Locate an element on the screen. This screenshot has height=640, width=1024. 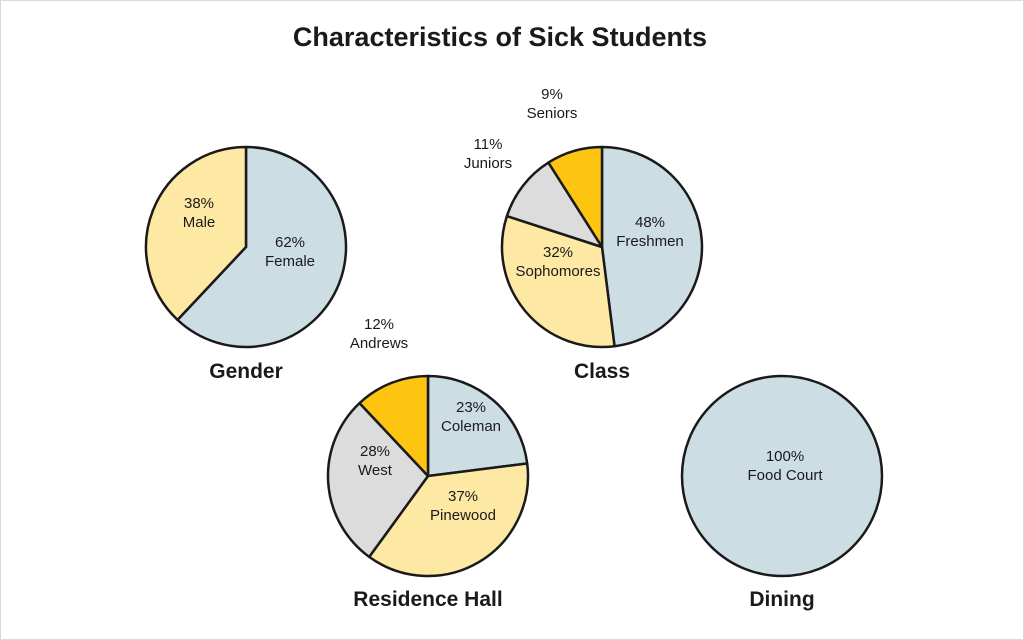
slice-juniors is located at coordinates (554, 205).